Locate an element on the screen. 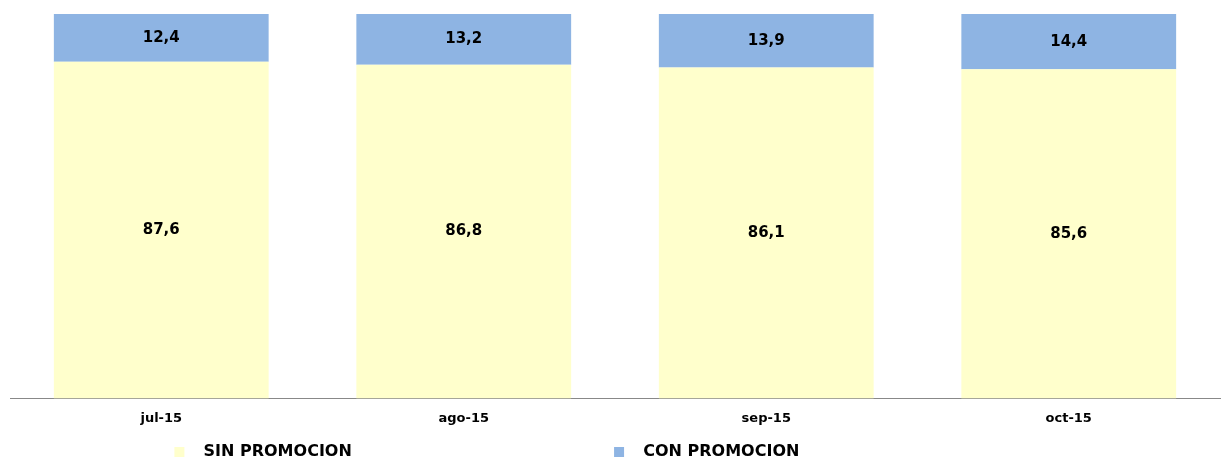  legend-label: CON PROMOCION is located at coordinates (844, 451).